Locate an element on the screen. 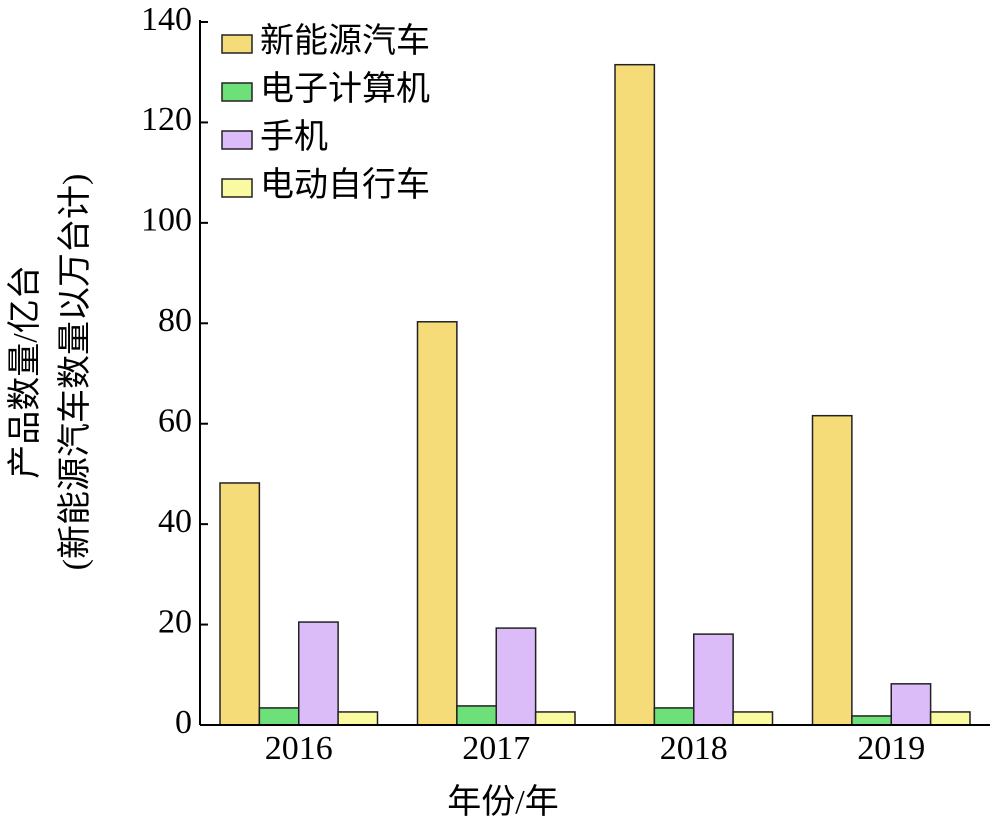 Image resolution: width=1000 pixels, height=833 pixels. legend-label: 手机 is located at coordinates (294, 137).